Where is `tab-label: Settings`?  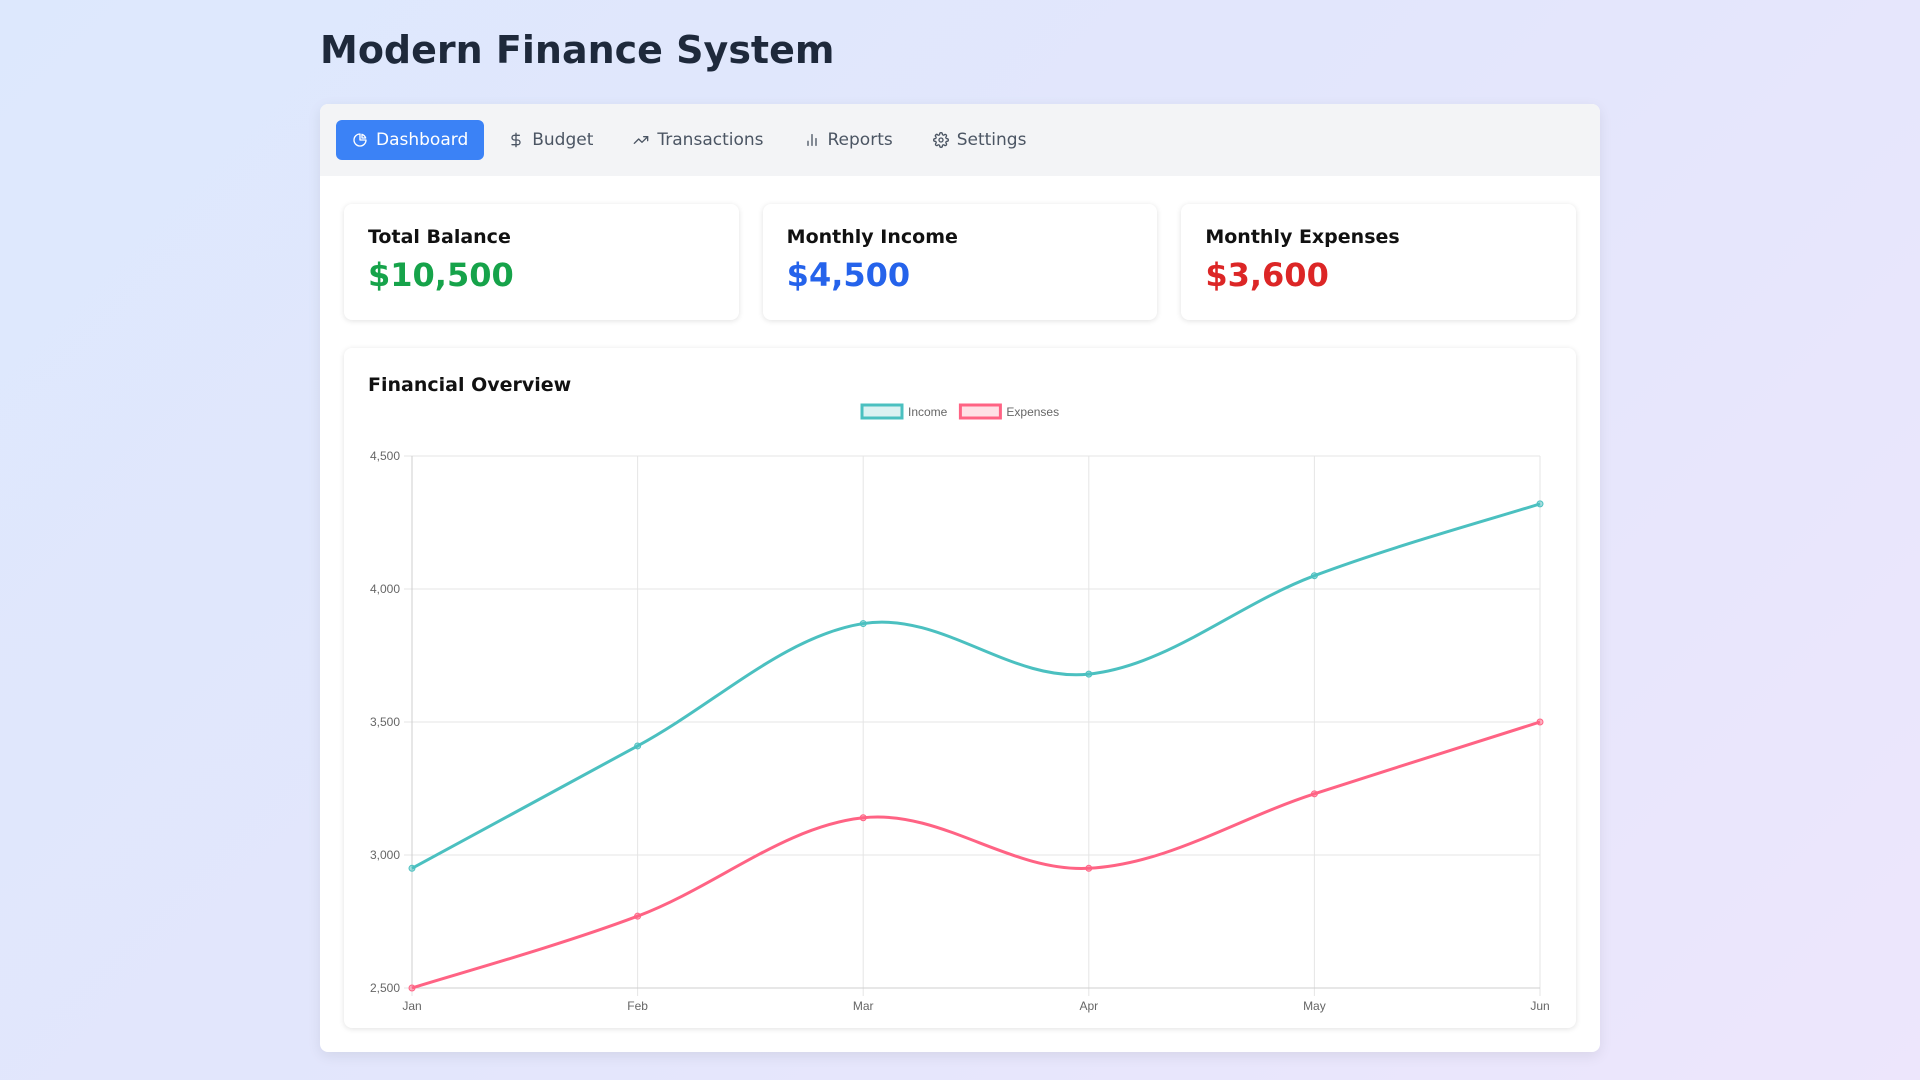 tab-label: Settings is located at coordinates (991, 140).